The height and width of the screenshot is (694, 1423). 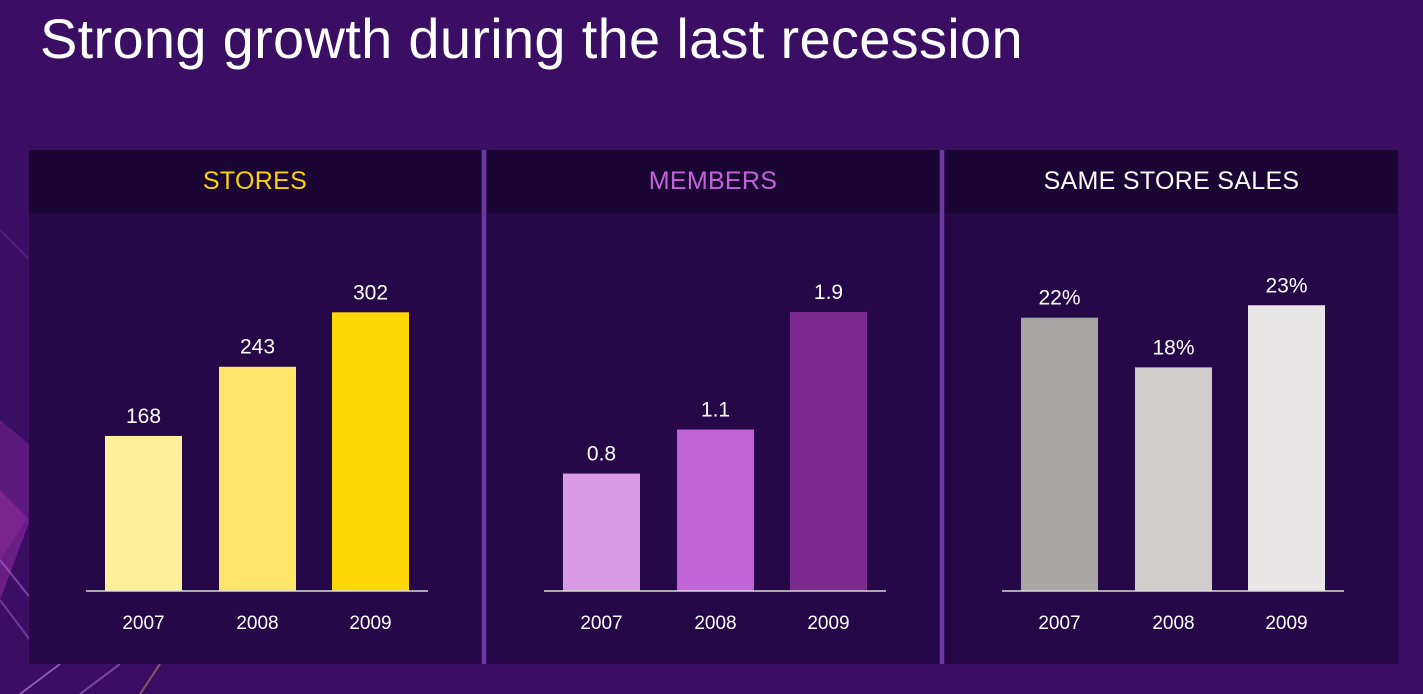 What do you see at coordinates (370, 292) in the screenshot?
I see `value-label-2009: 302` at bounding box center [370, 292].